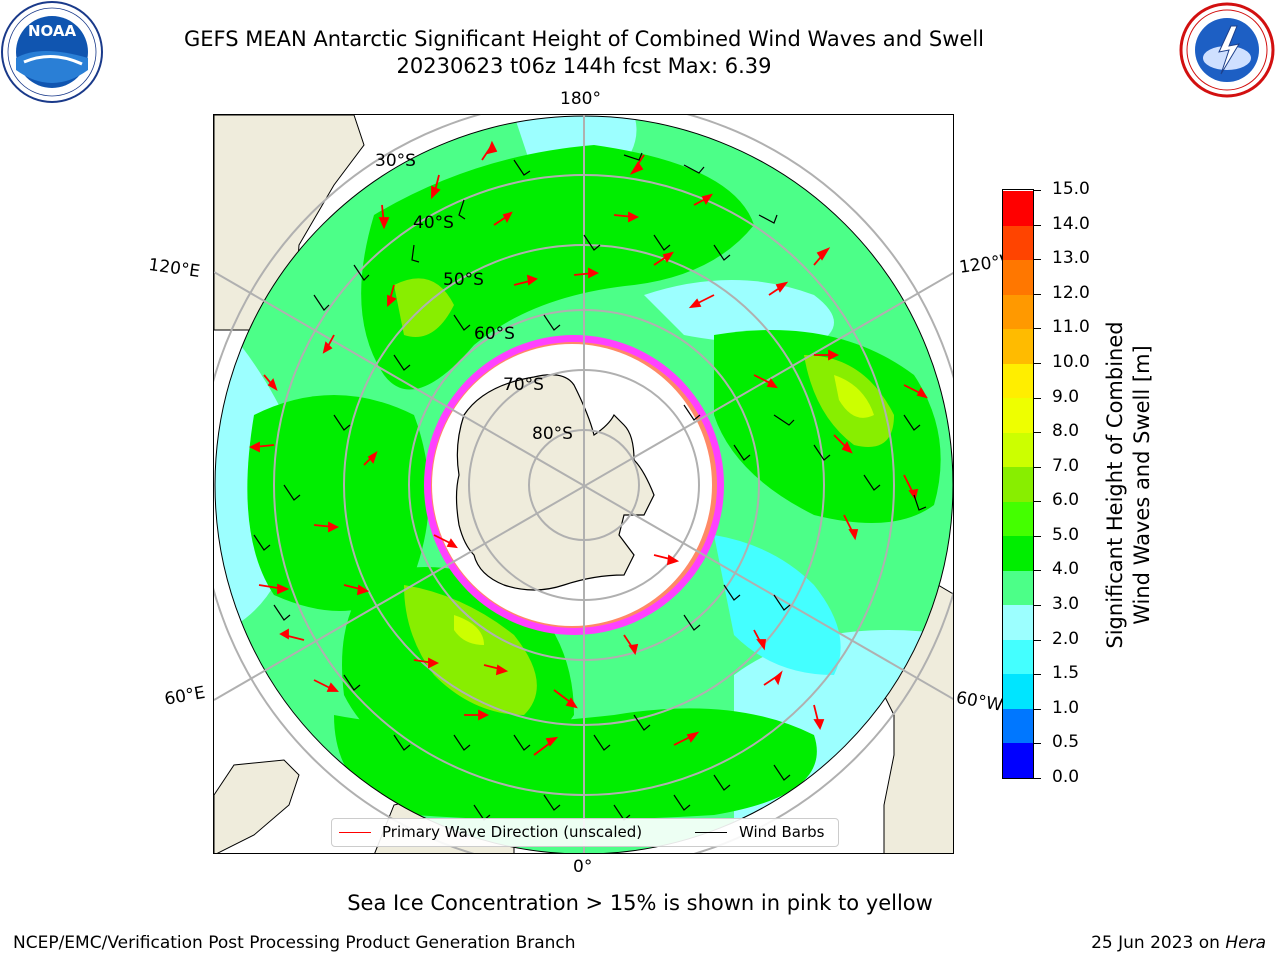 This screenshot has height=960, width=1280. I want to click on lon-label-180: 180°, so click(580, 99).